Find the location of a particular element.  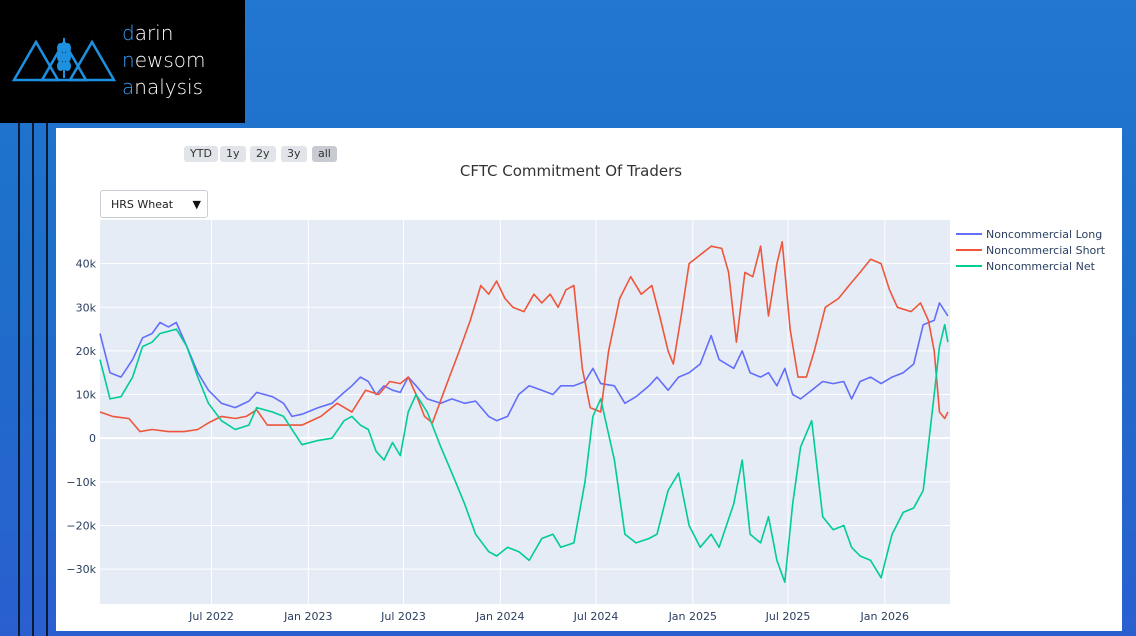

x-tick-label: Jan 2026 is located at coordinates (884, 616).